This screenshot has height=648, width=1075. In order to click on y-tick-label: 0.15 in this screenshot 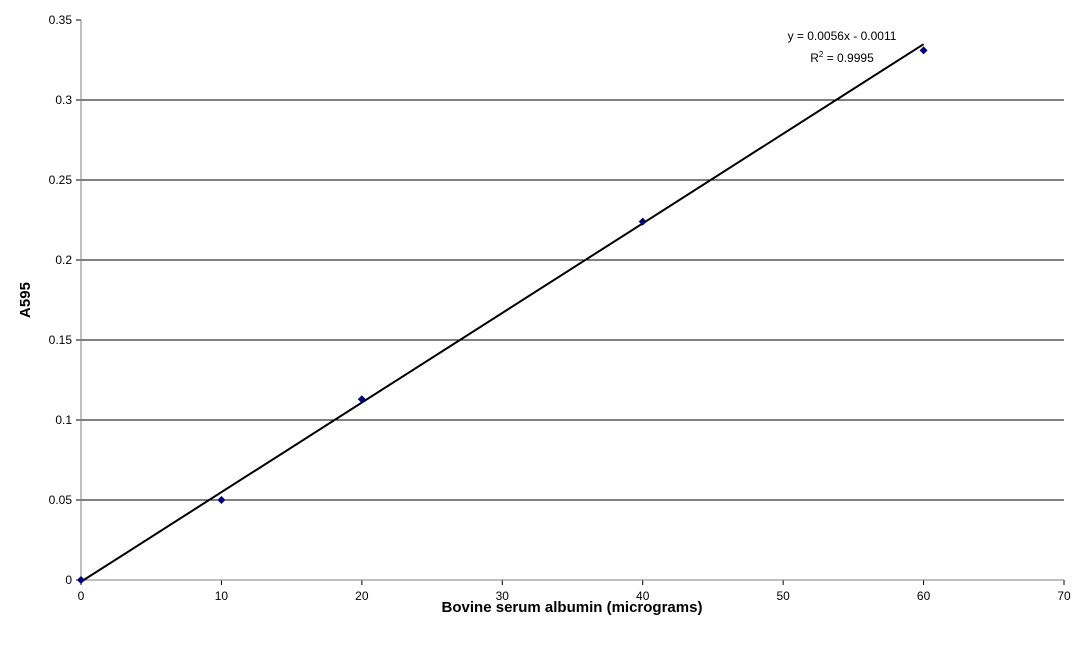, I will do `click(61, 340)`.